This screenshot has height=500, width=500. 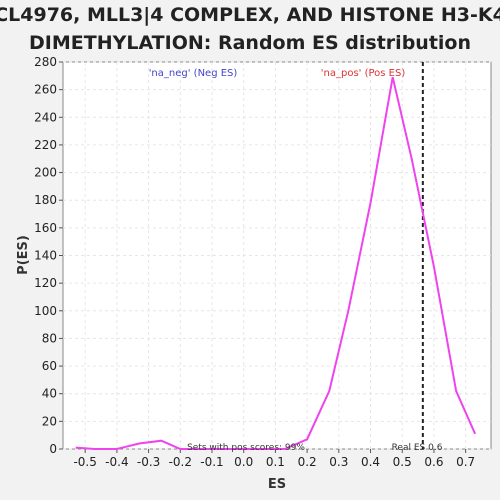 I want to click on y-tick-label: 40, so click(x=49, y=394).